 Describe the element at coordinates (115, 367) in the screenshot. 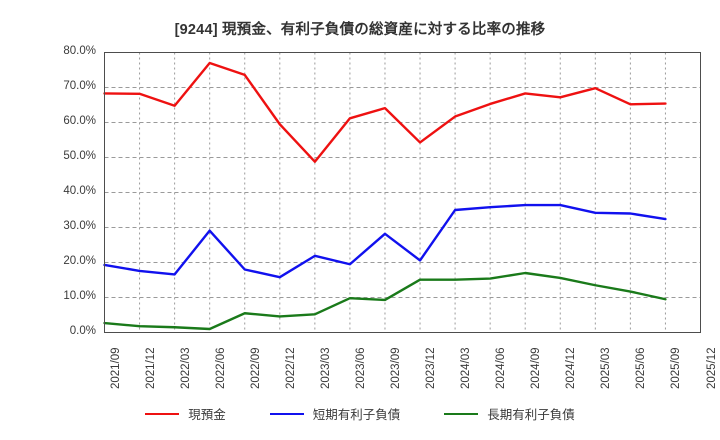

I see `x-axis-tick-label: 2021/09` at that location.